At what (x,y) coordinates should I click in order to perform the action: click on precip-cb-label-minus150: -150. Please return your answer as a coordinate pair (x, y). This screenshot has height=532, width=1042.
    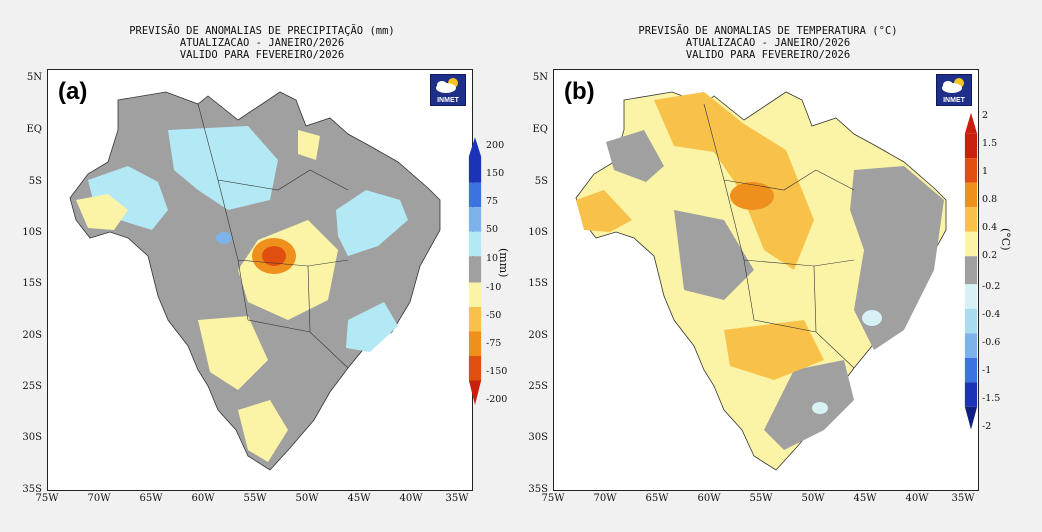
    Looking at the image, I should click on (497, 371).